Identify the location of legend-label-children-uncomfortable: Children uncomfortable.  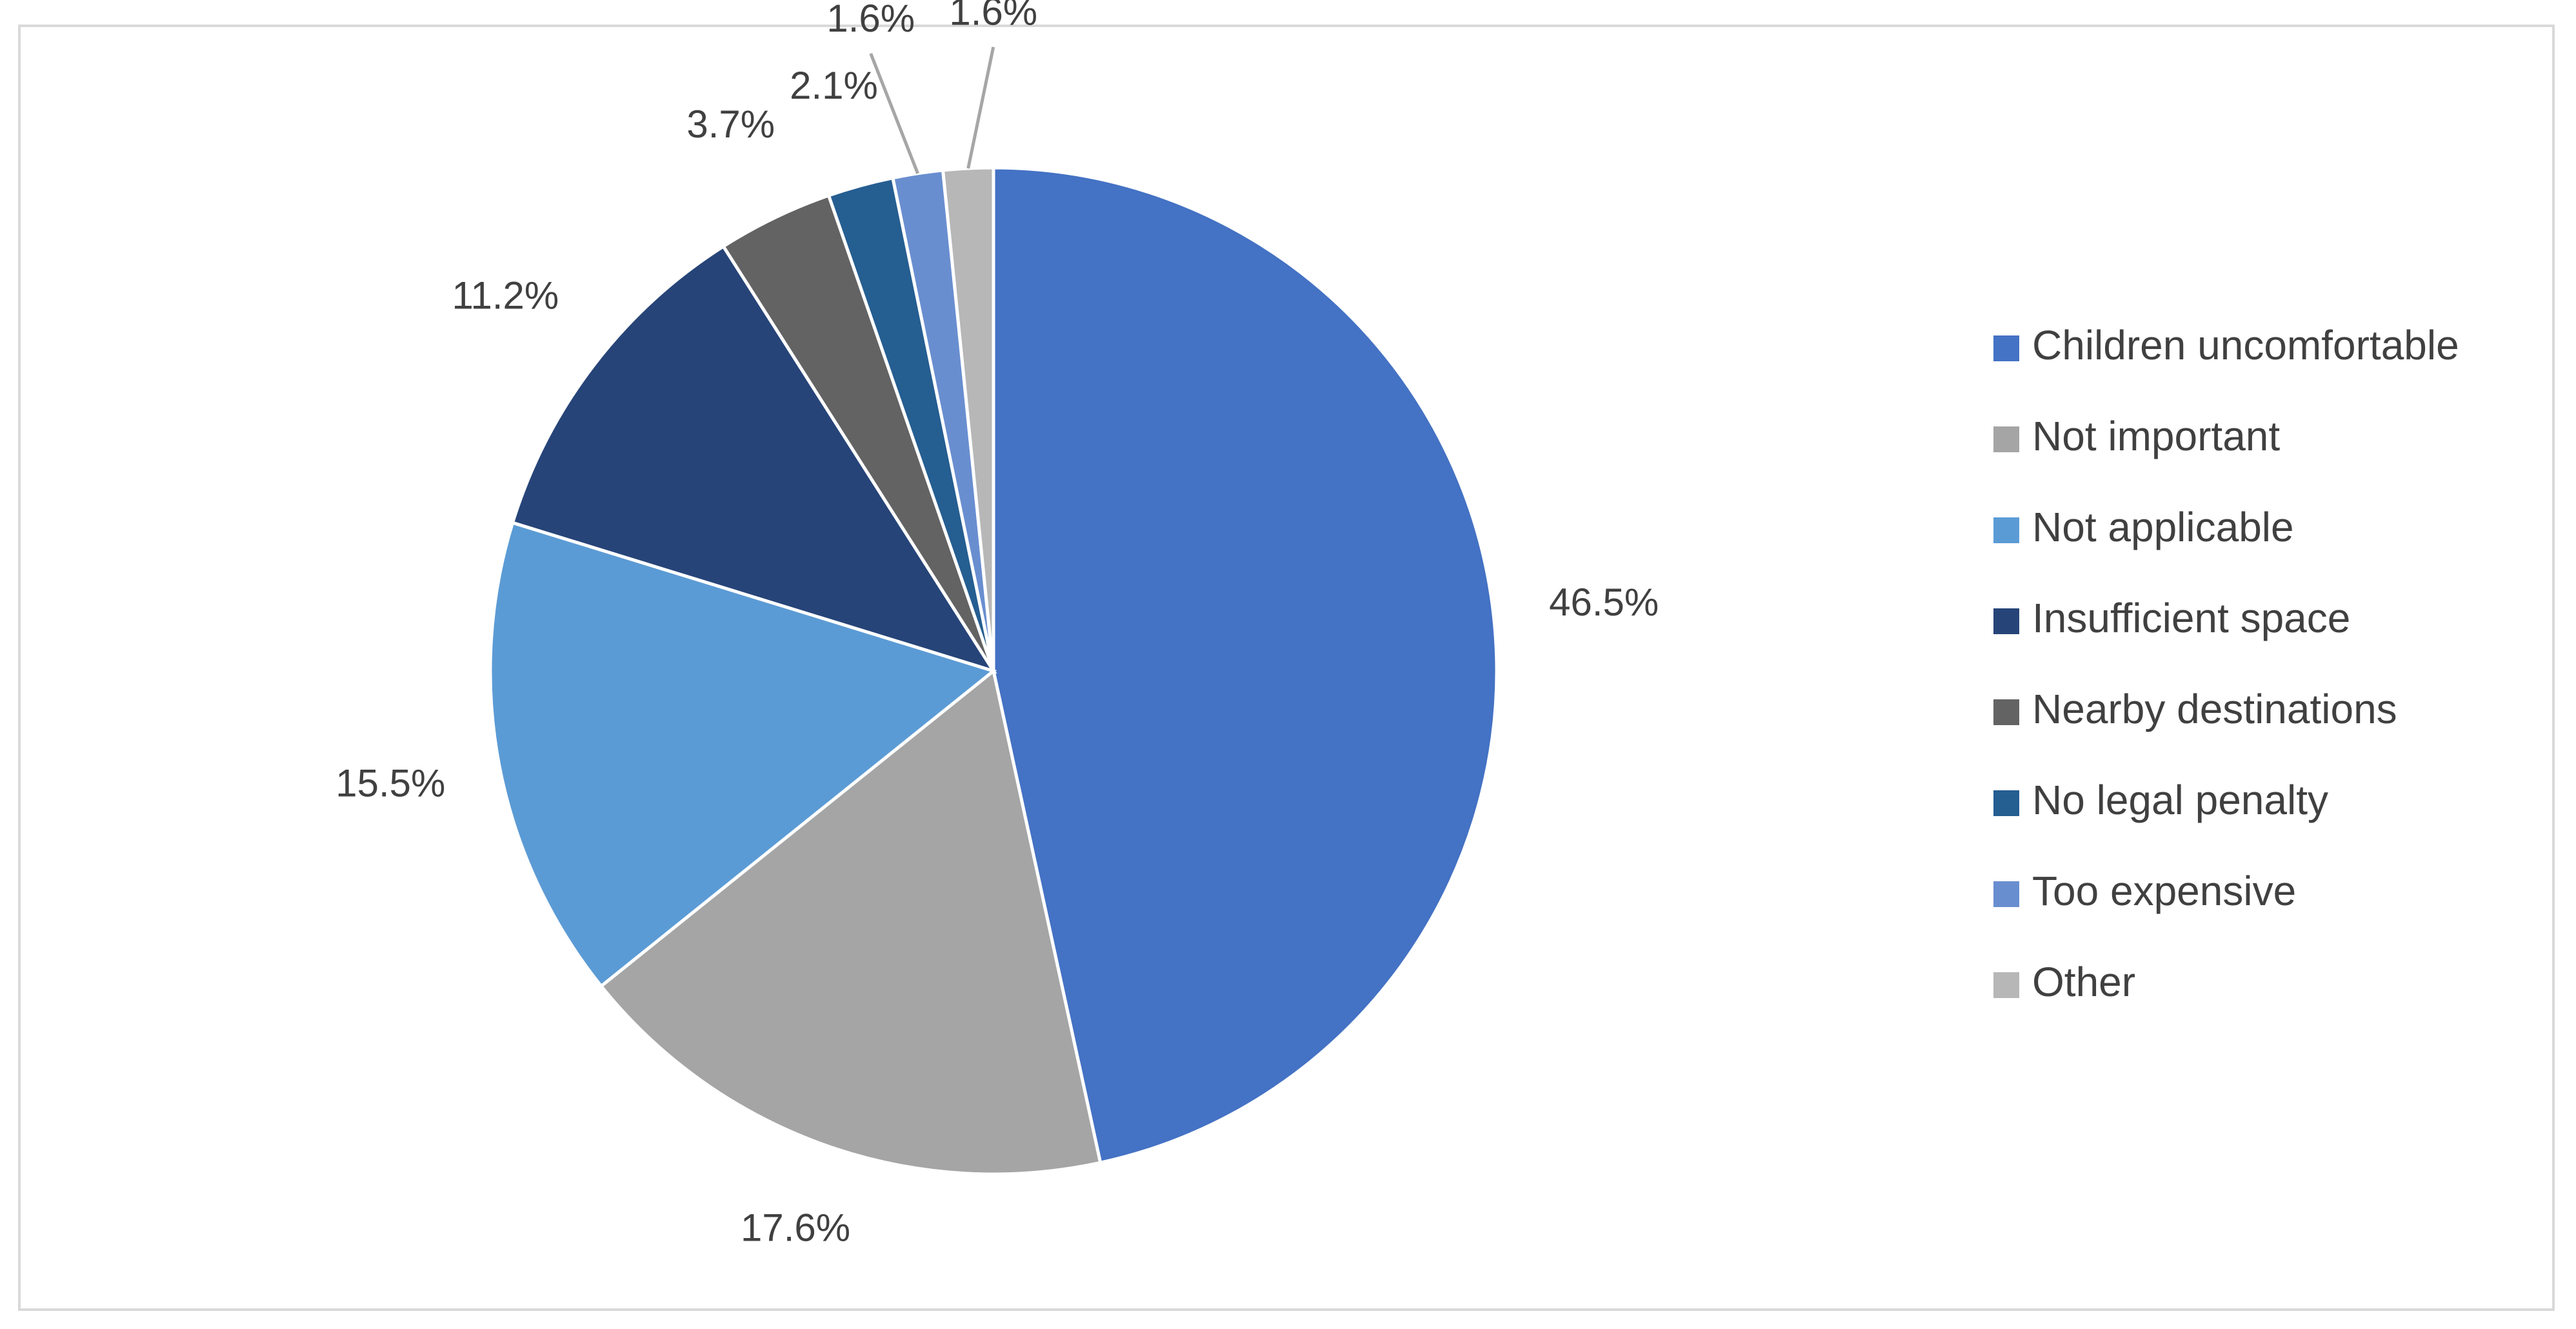
(2245, 345).